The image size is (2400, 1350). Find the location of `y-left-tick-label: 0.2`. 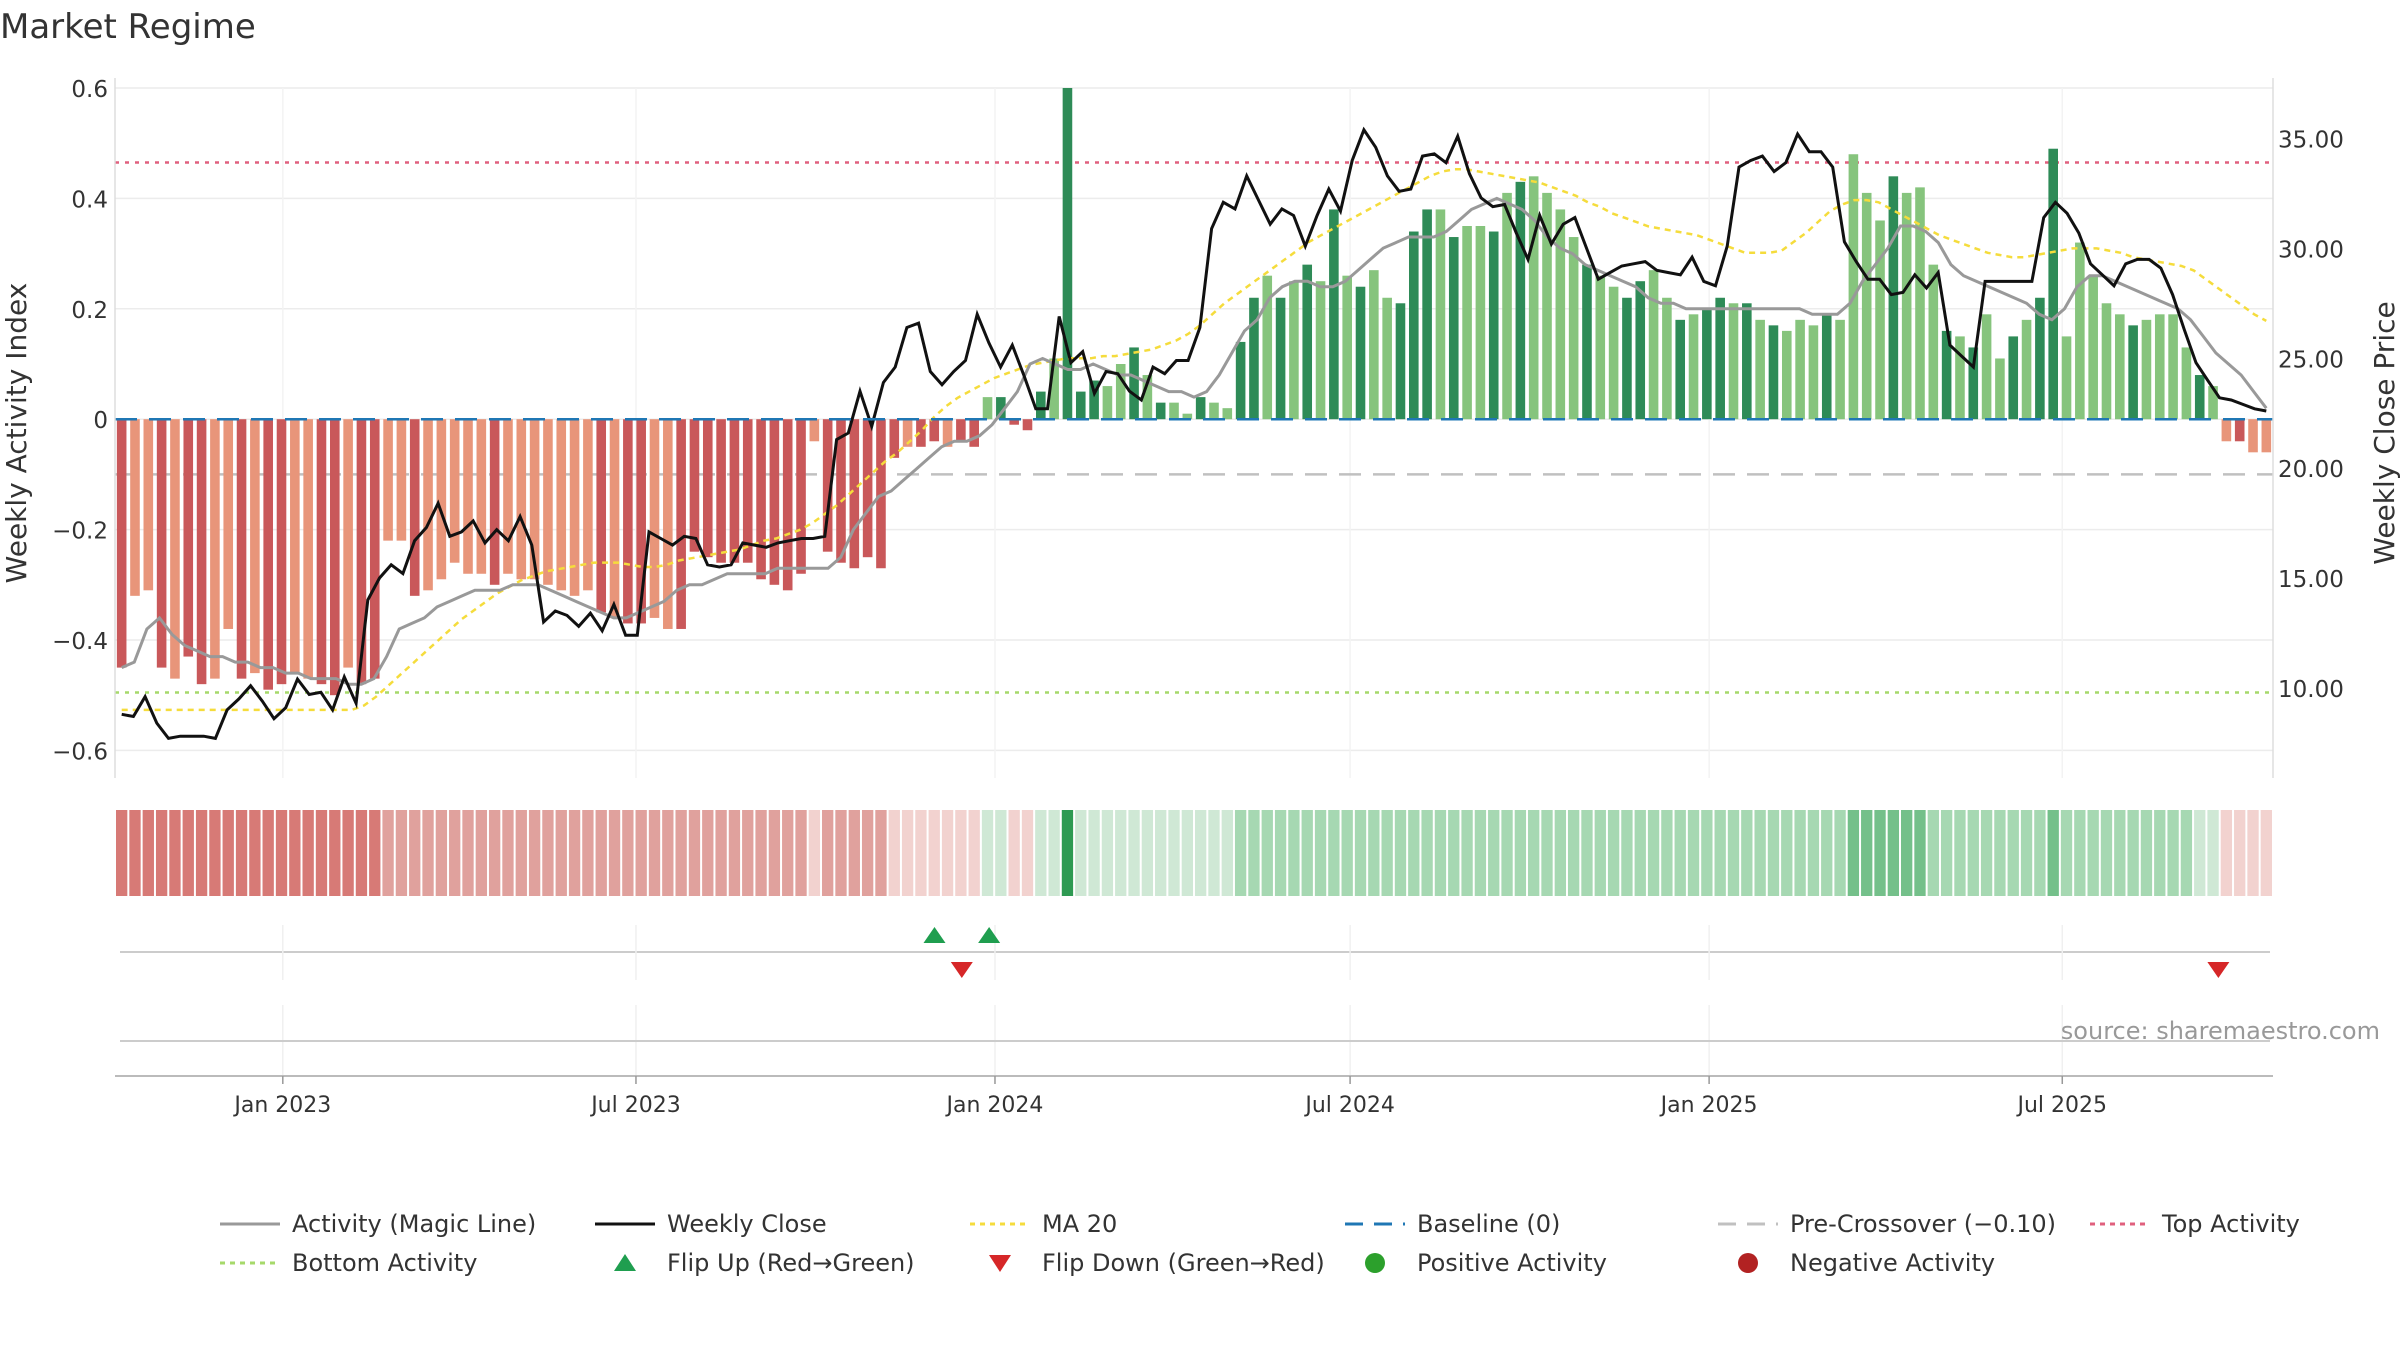

y-left-tick-label: 0.2 is located at coordinates (89, 311).